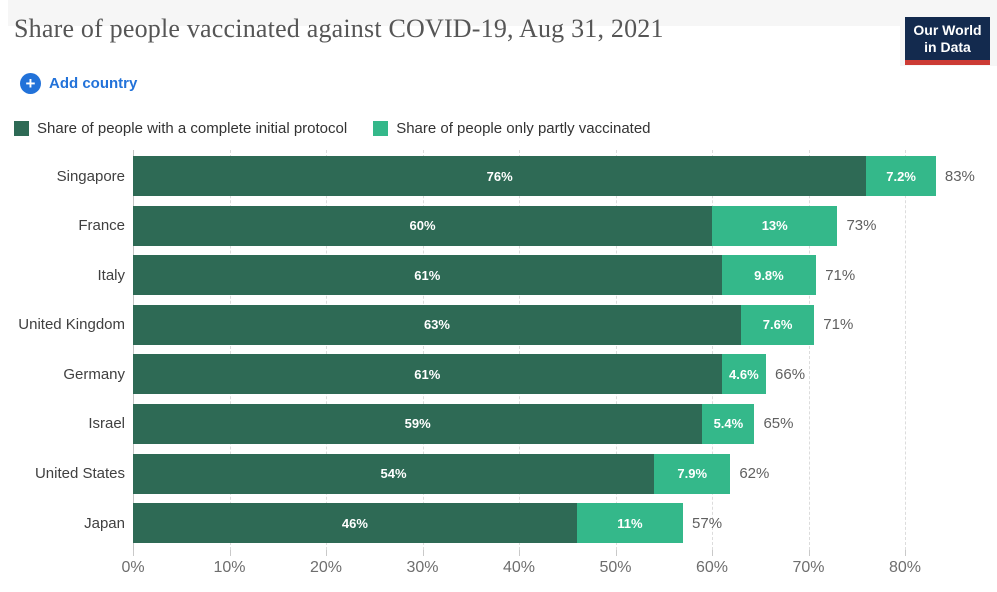 This screenshot has height=592, width=997. Describe the element at coordinates (71, 325) in the screenshot. I see `country-label: United Kingdom` at that location.